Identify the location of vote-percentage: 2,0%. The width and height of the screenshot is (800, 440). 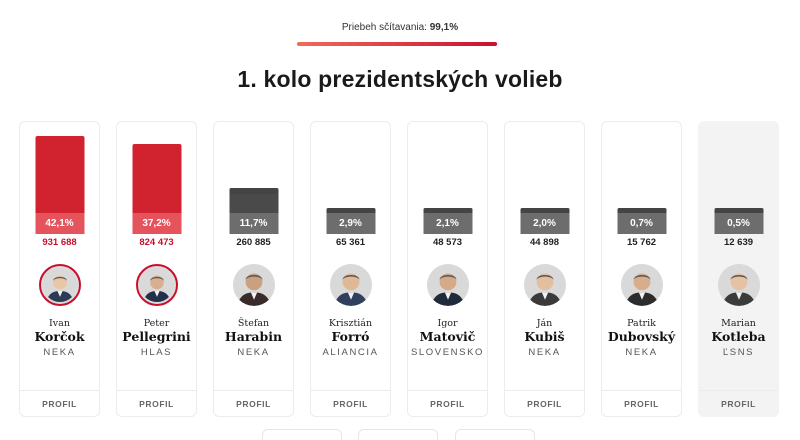
(544, 223).